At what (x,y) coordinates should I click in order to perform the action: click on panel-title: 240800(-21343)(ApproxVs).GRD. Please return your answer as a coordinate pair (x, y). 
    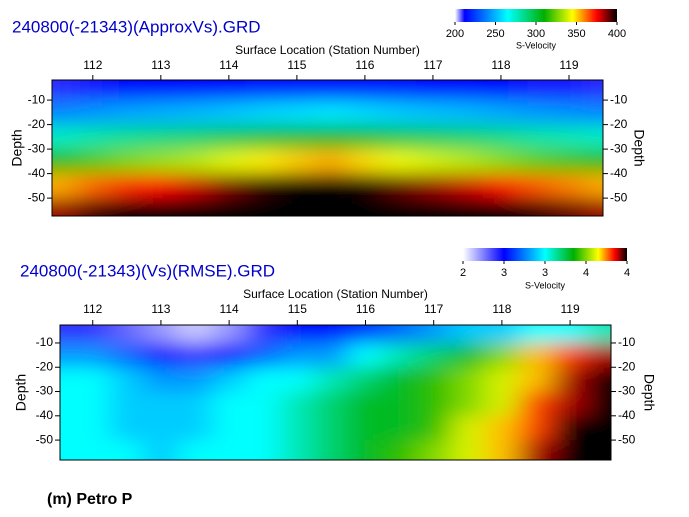
    Looking at the image, I should click on (136, 26).